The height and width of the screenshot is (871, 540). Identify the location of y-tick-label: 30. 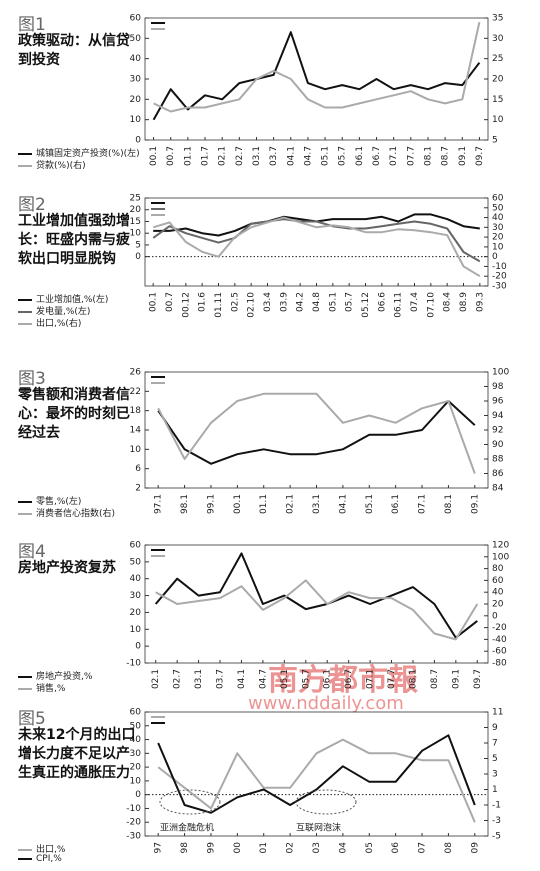
(136, 754).